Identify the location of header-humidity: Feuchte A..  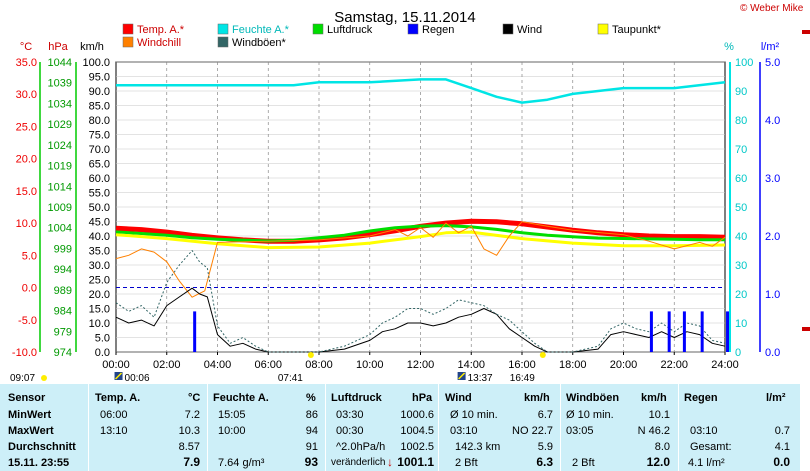
(241, 398).